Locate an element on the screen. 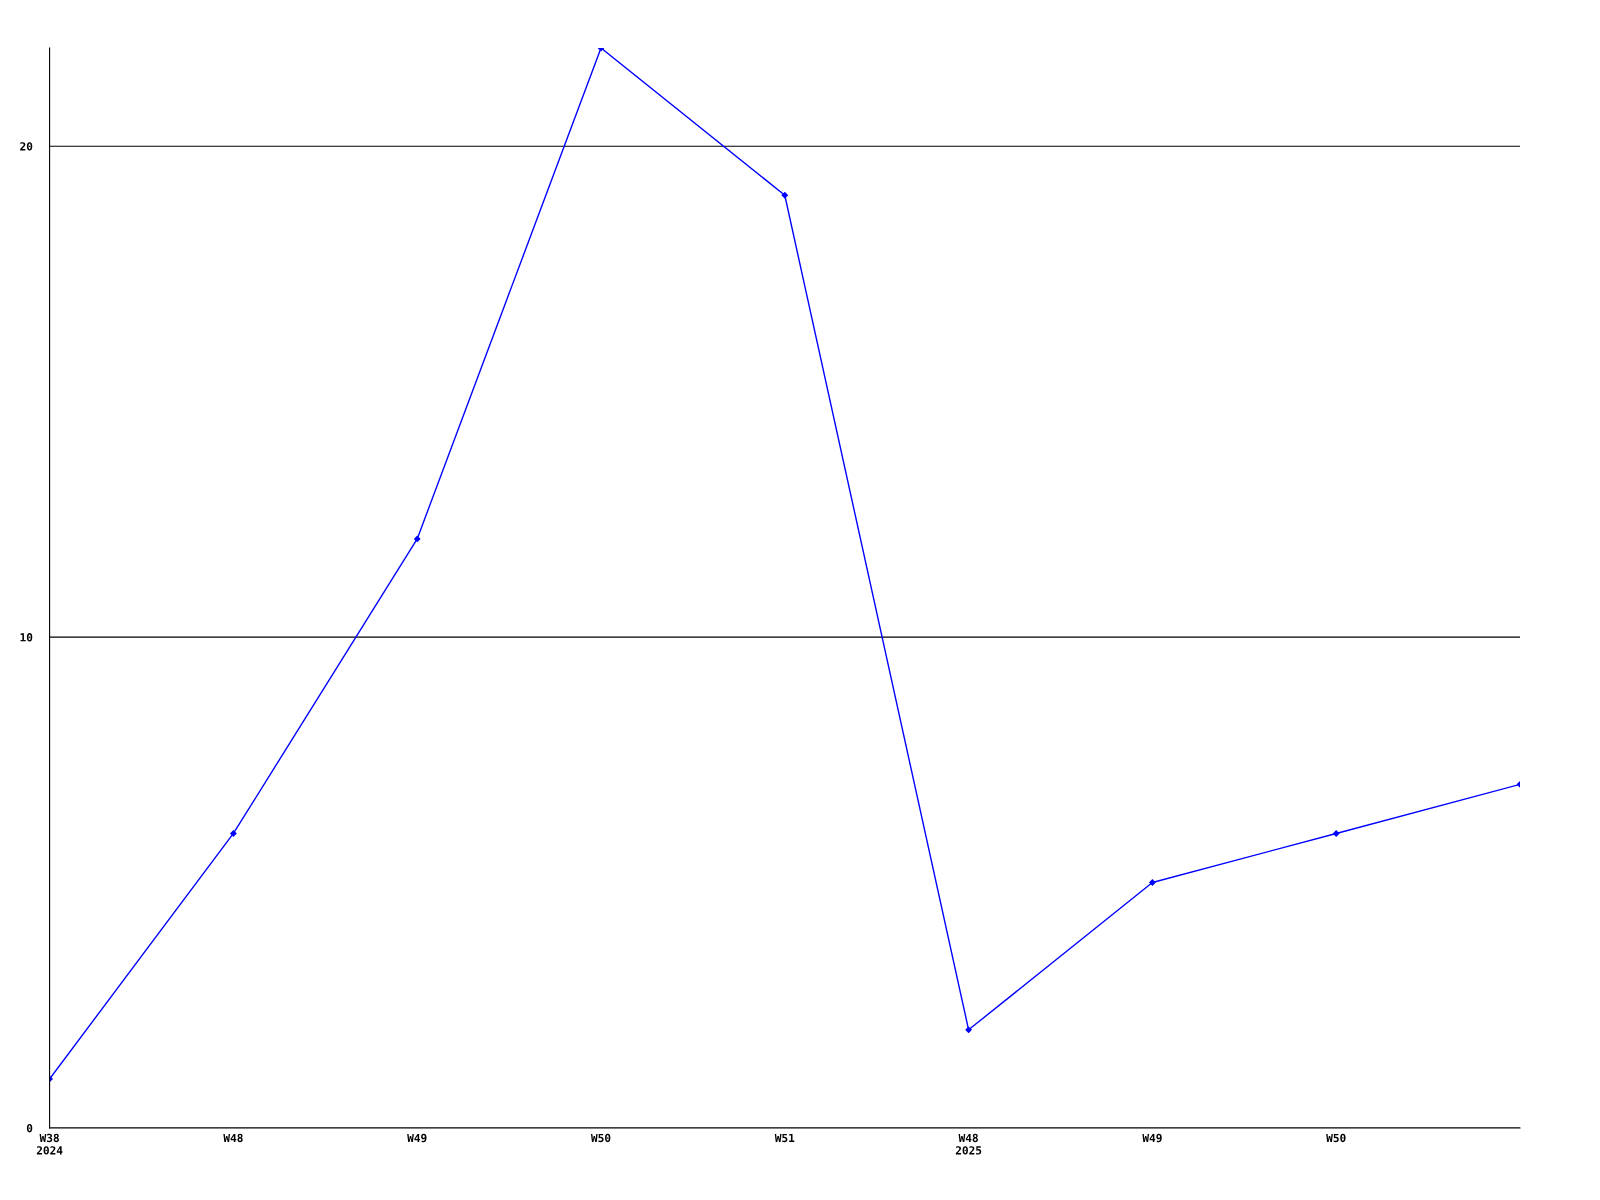  x-tick-label: W48 2025 is located at coordinates (968, 1144).